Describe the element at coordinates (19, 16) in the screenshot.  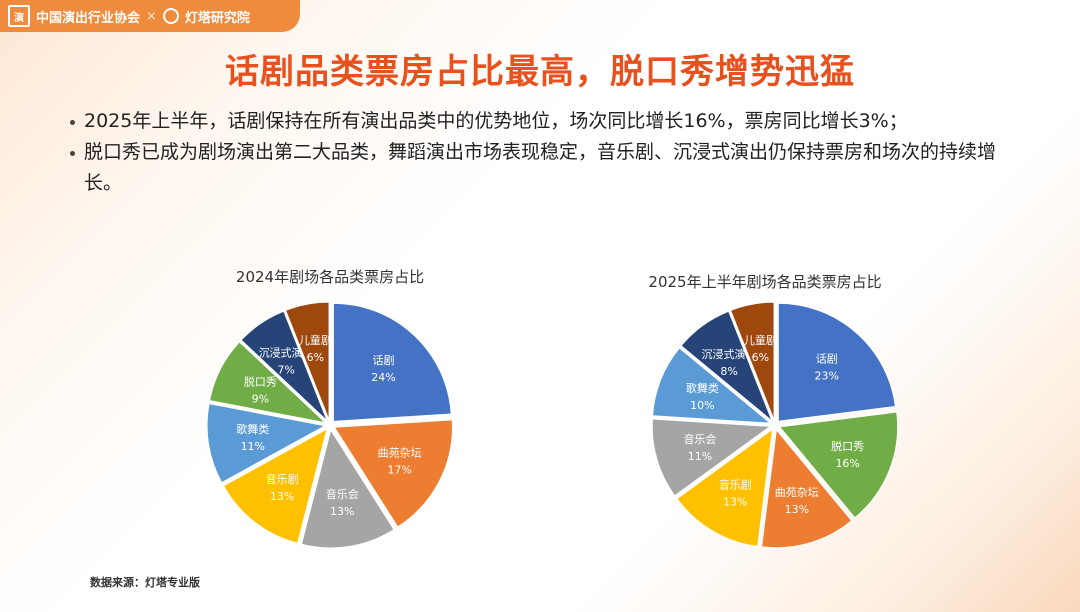
I see `association-seal-icon: 演` at that location.